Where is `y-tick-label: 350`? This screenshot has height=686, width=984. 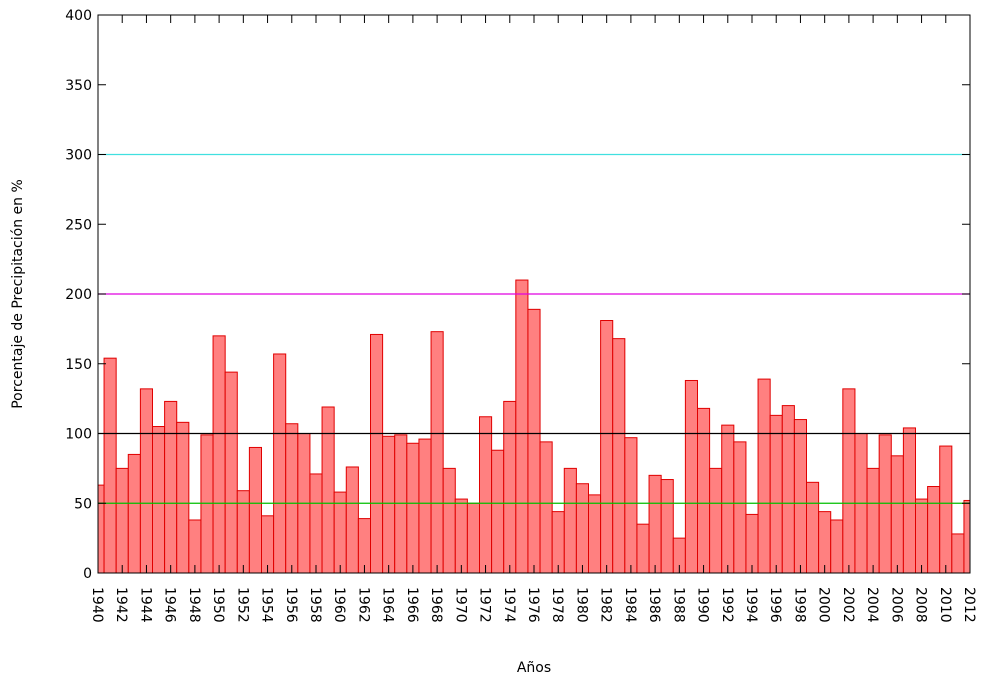 y-tick-label: 350 is located at coordinates (78, 86).